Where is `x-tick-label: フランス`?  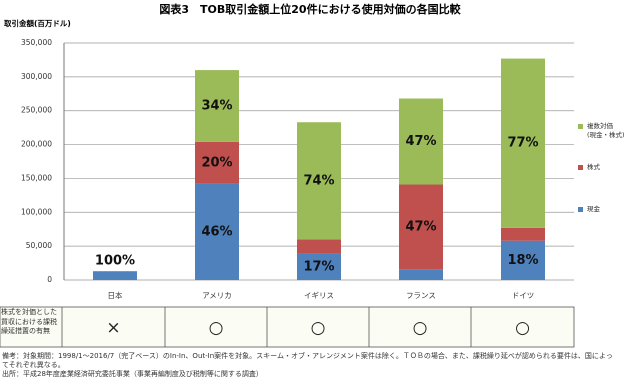
x-tick-label: フランス is located at coordinates (421, 295).